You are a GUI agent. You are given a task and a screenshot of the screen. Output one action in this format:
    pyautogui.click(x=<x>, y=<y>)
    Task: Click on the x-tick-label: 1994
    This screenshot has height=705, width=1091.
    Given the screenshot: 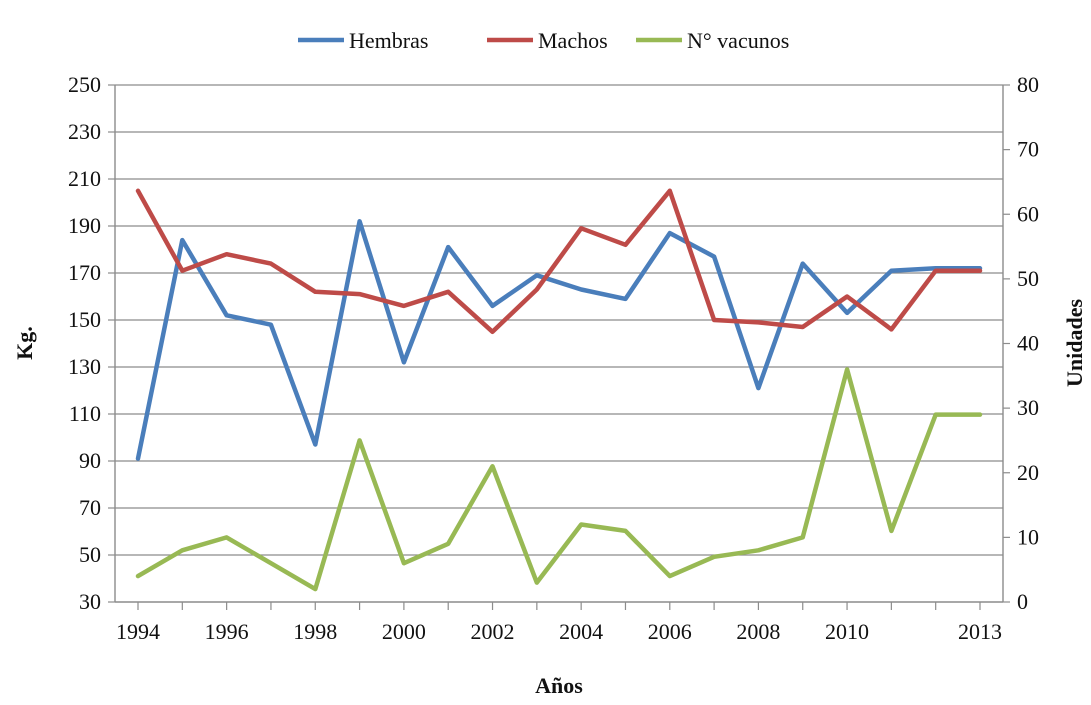 What is the action you would take?
    pyautogui.click(x=138, y=631)
    